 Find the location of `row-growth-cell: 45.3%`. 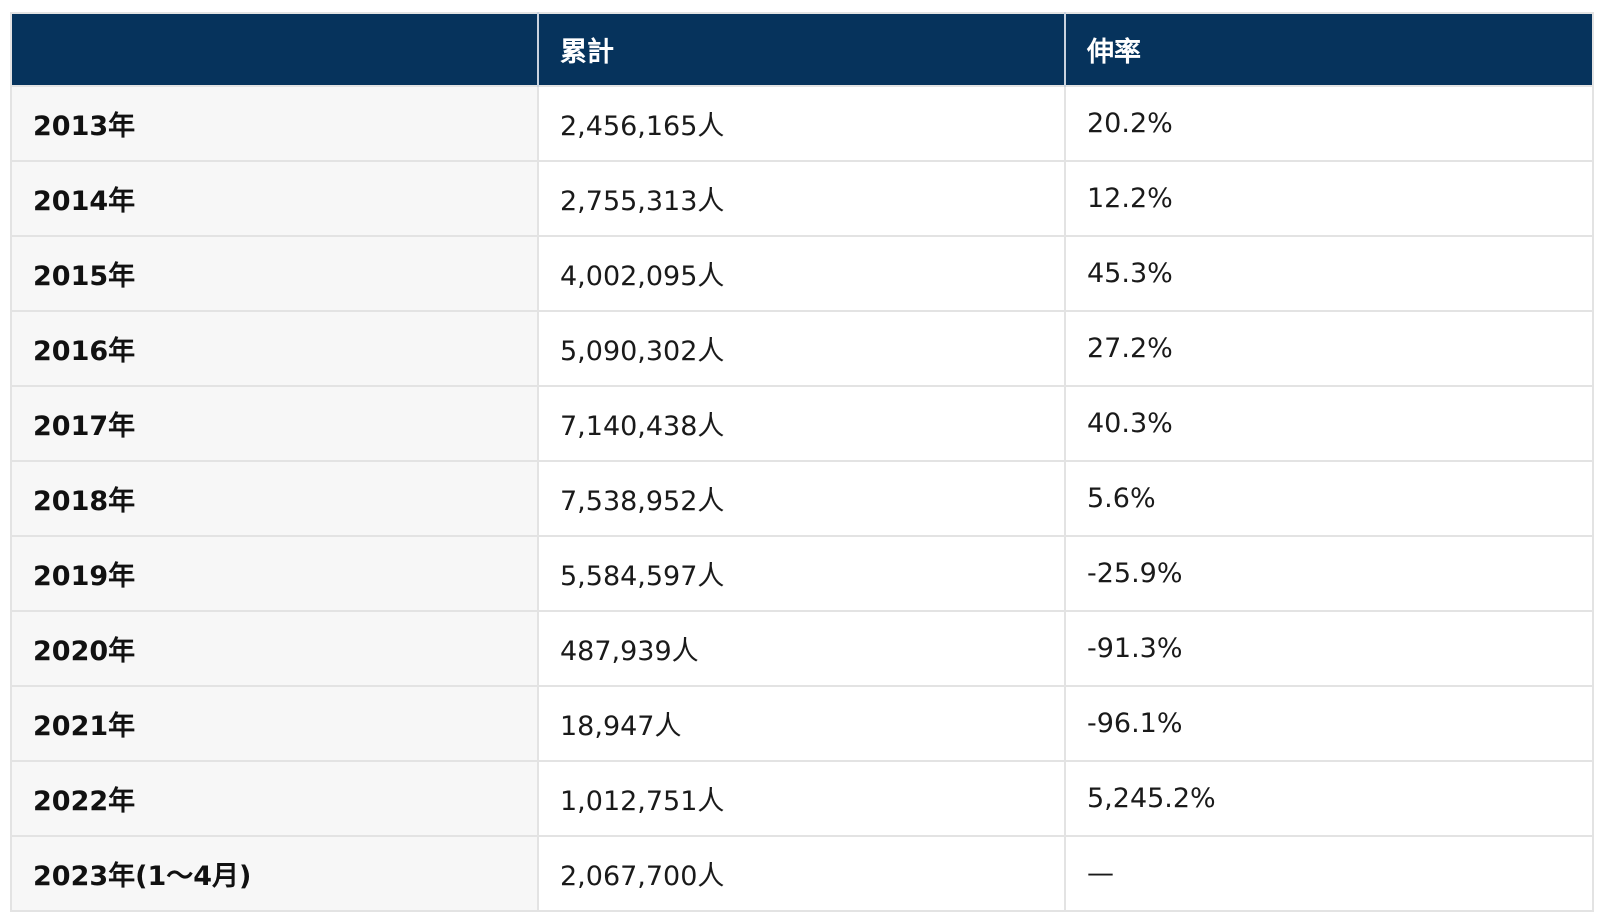

row-growth-cell: 45.3% is located at coordinates (1328, 273).